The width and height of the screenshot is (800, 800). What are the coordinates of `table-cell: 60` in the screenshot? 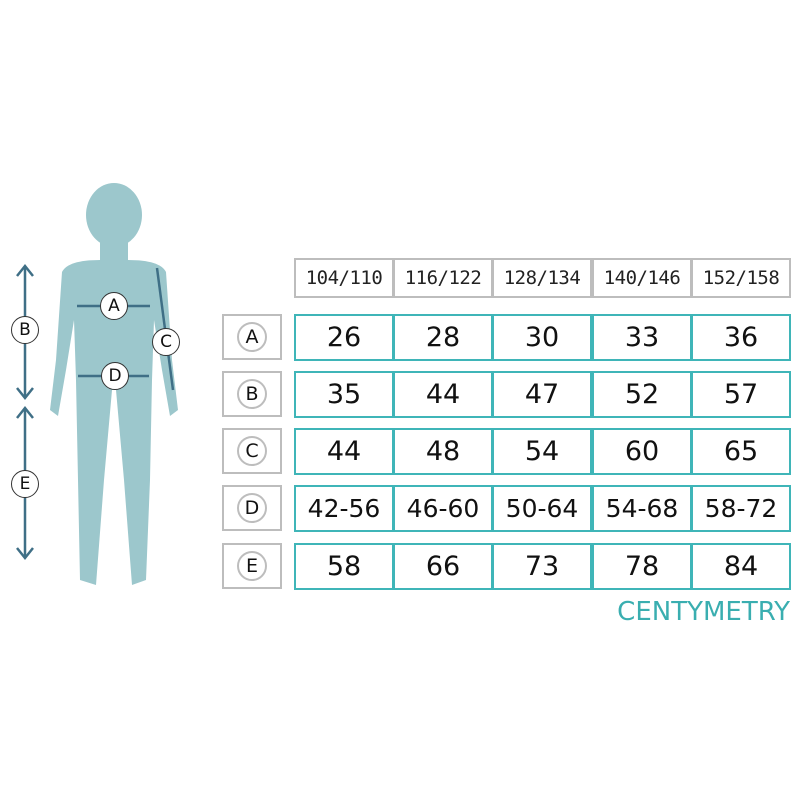 It's located at (642, 451).